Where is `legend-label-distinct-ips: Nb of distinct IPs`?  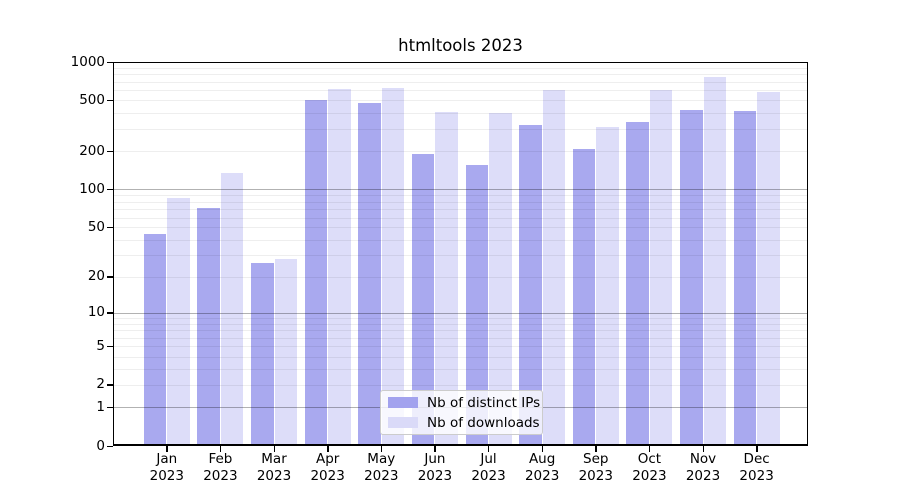
legend-label-distinct-ips: Nb of distinct IPs is located at coordinates (484, 402).